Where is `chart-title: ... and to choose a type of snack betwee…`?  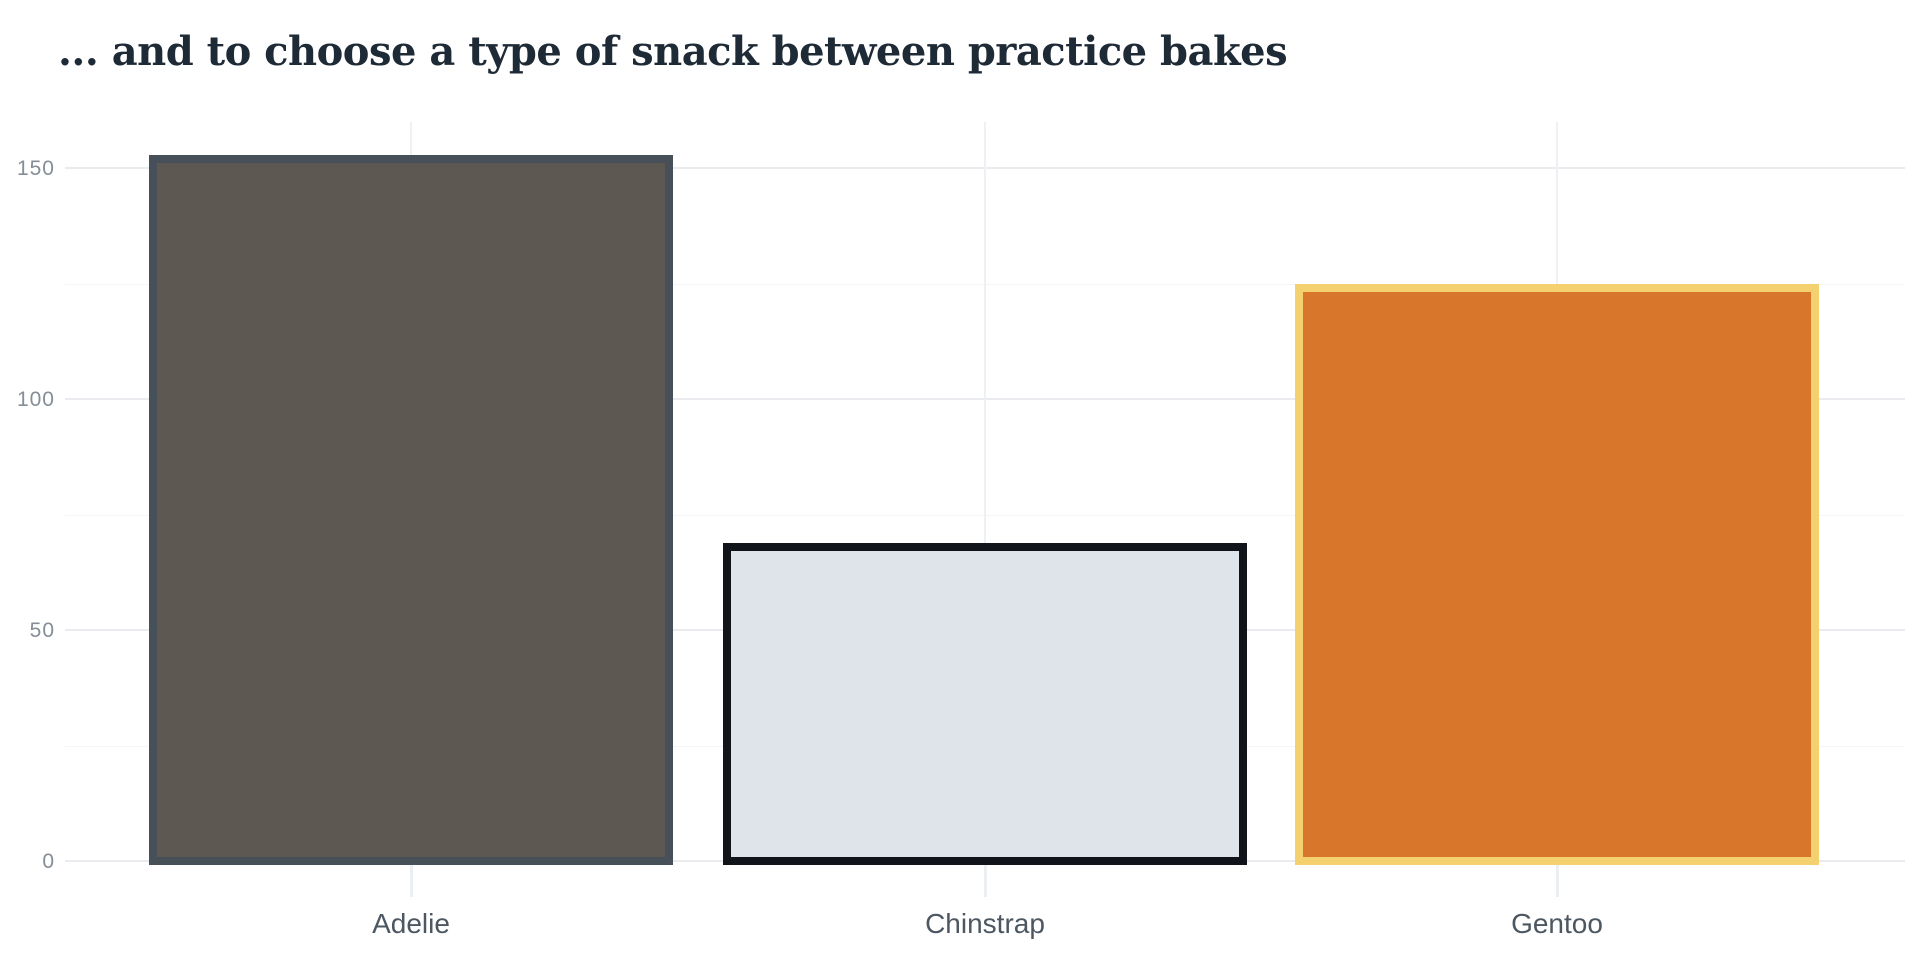
chart-title: ... and to choose a type of snack betwee… is located at coordinates (673, 51).